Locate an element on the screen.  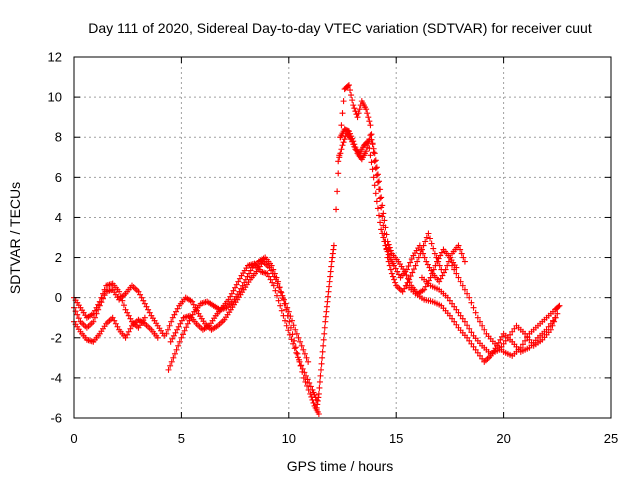
y-tick-label: -2 is located at coordinates (56, 337).